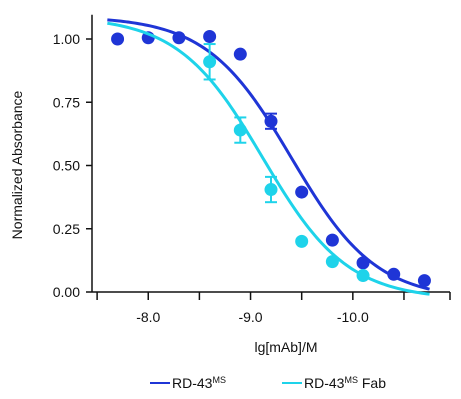 The height and width of the screenshot is (399, 461). I want to click on x-tick-label: -9.0, so click(250, 317).